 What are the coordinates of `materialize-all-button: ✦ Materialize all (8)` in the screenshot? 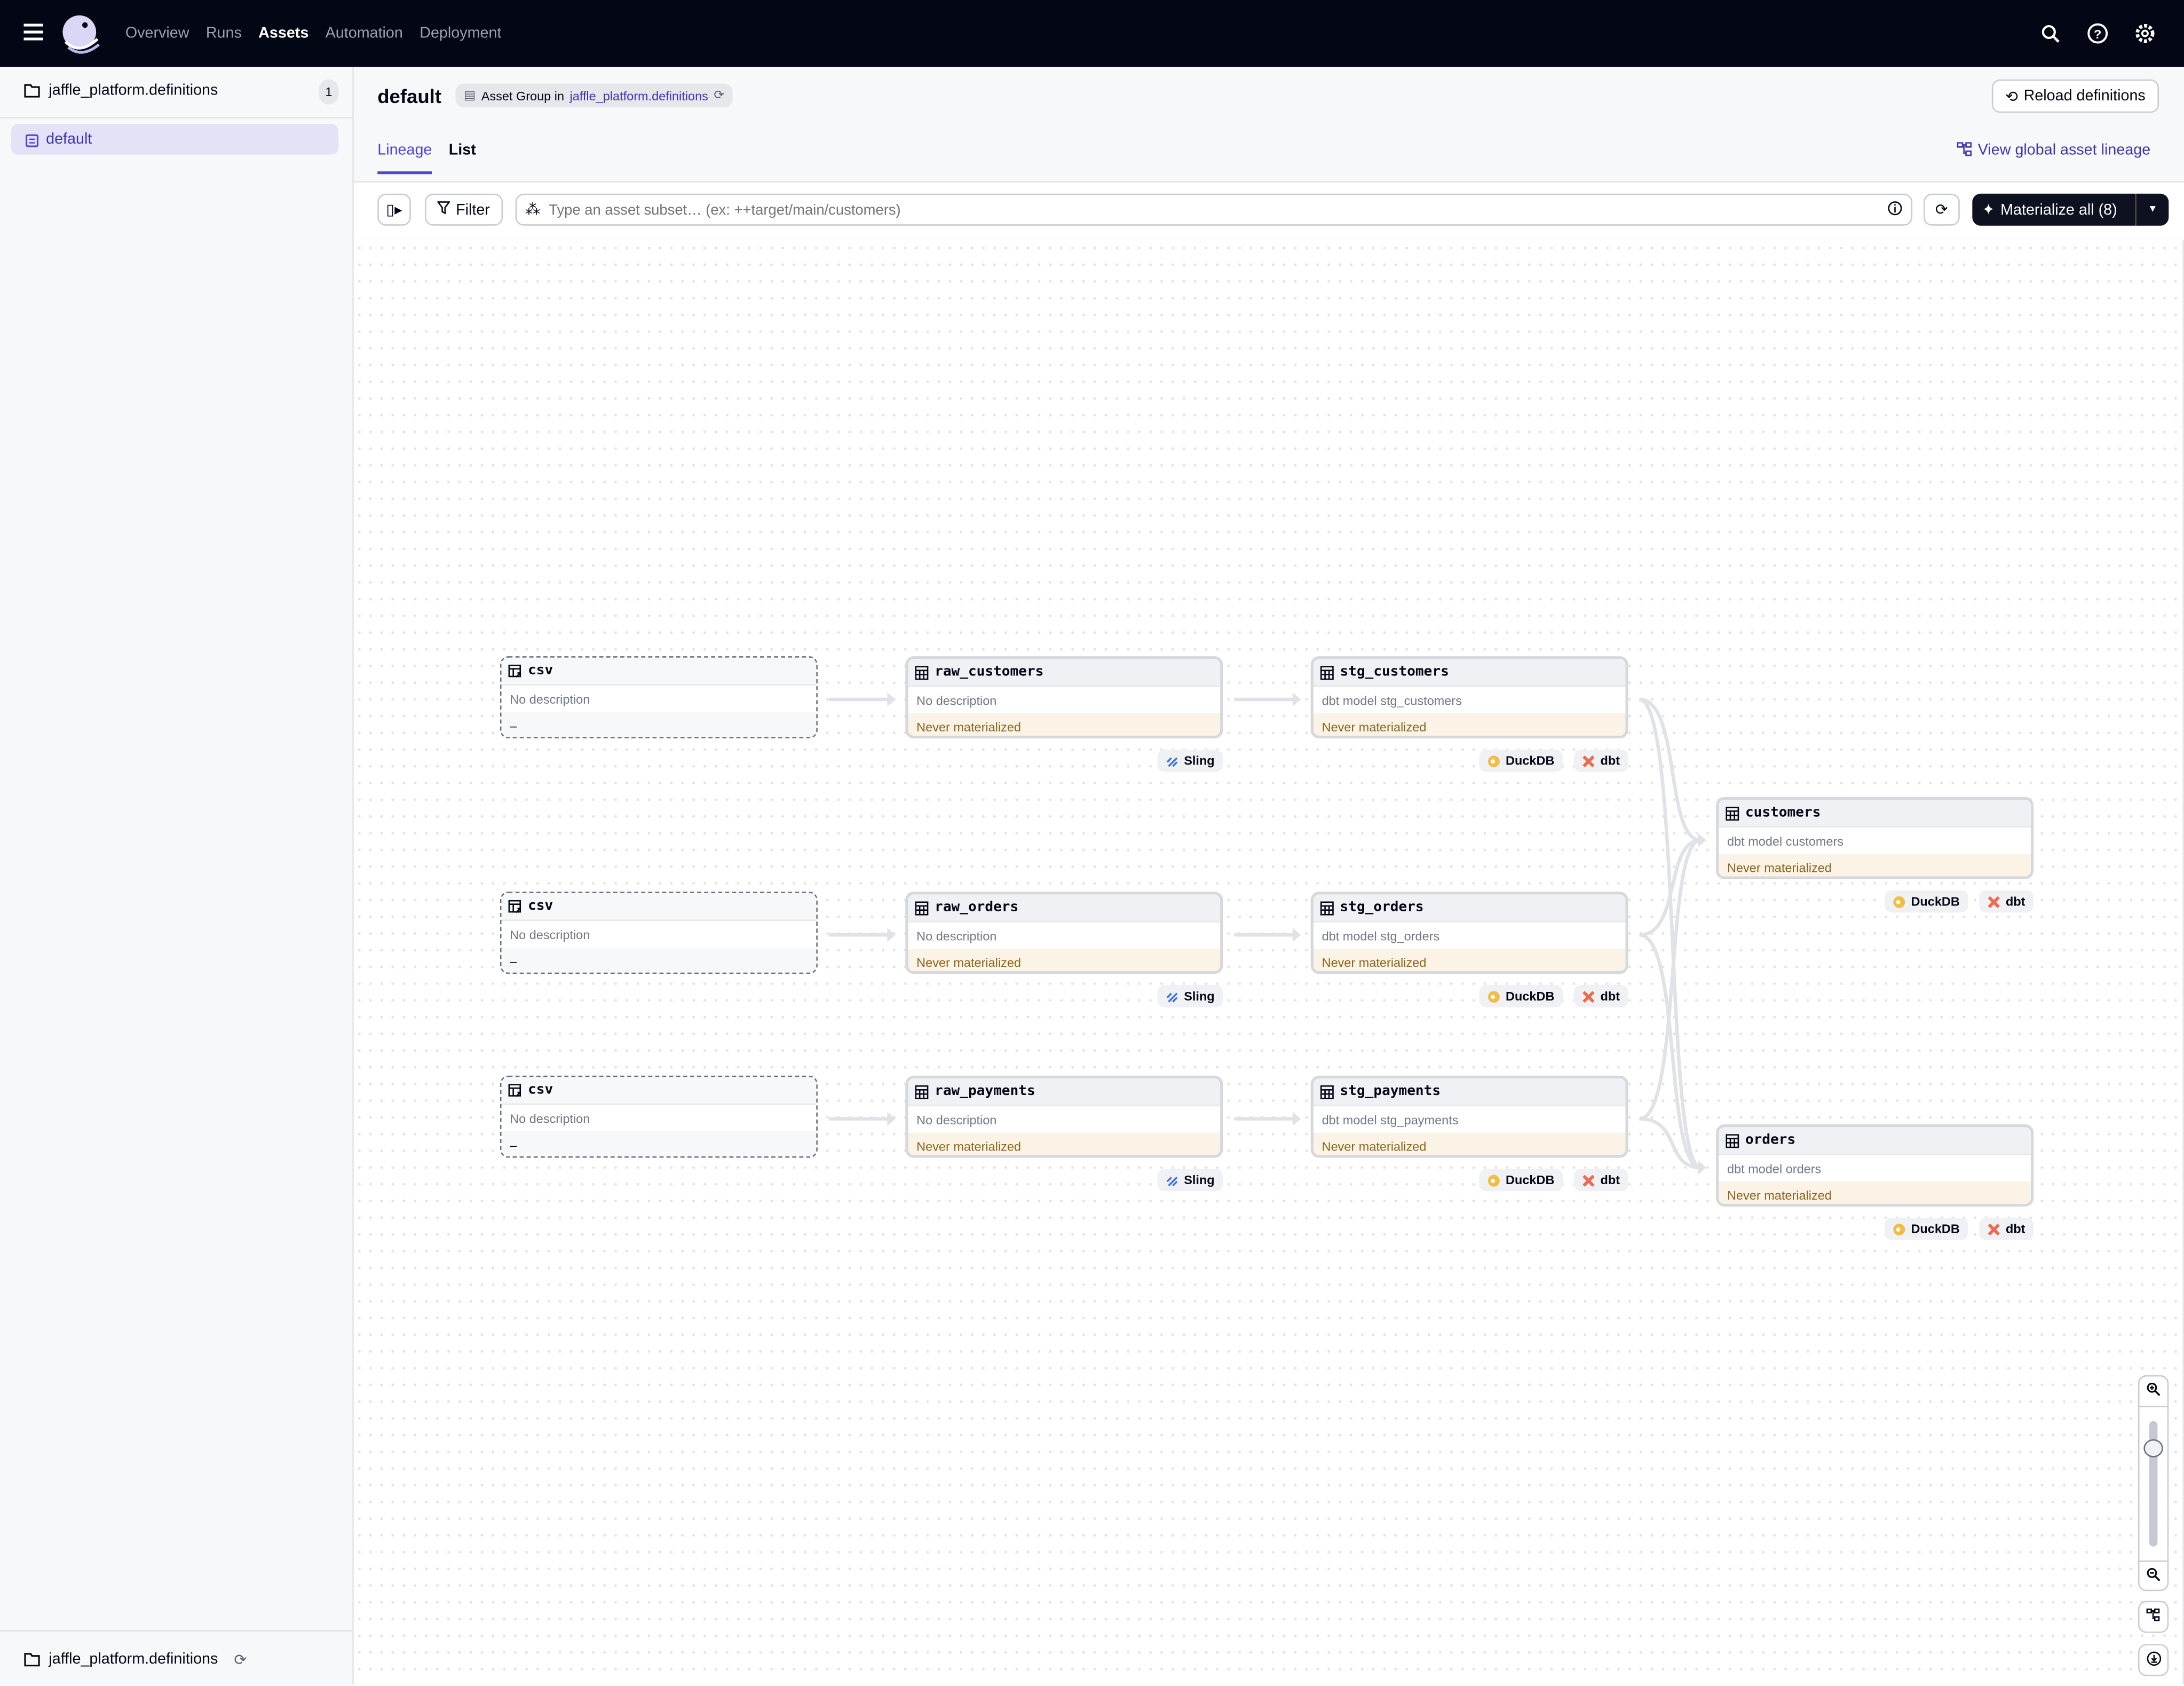 It's located at (2053, 209).